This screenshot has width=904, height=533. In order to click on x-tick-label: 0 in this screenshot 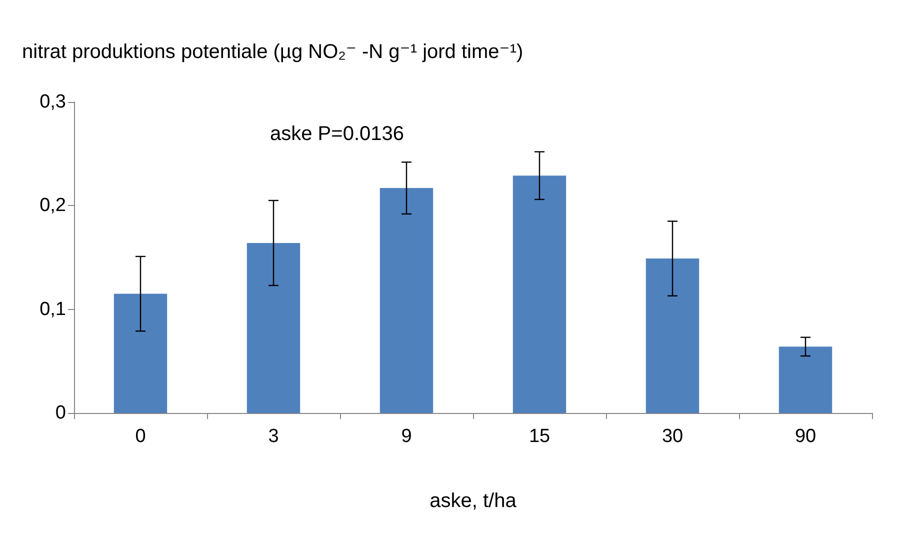, I will do `click(140, 436)`.